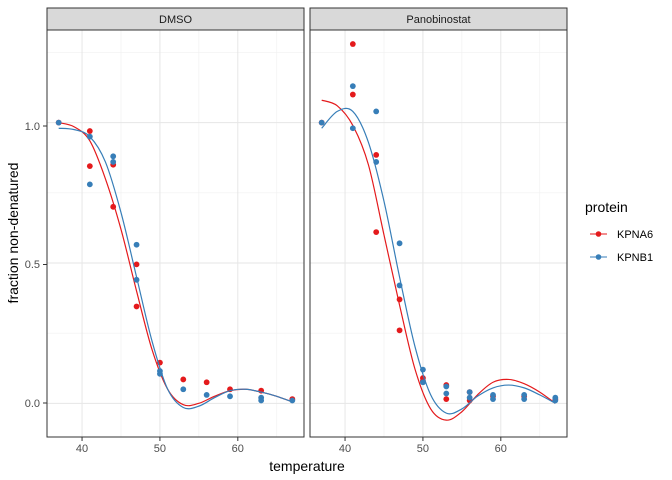 The height and width of the screenshot is (480, 672). I want to click on y-axis: 0.0 0.5 1.0, so click(36, 265).